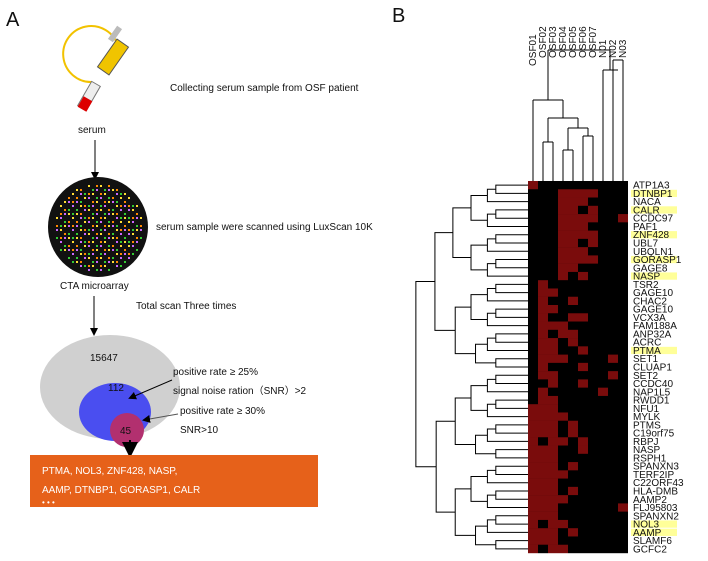 The width and height of the screenshot is (708, 561). Describe the element at coordinates (652, 334) in the screenshot. I see `row-label: ANP32A` at that location.